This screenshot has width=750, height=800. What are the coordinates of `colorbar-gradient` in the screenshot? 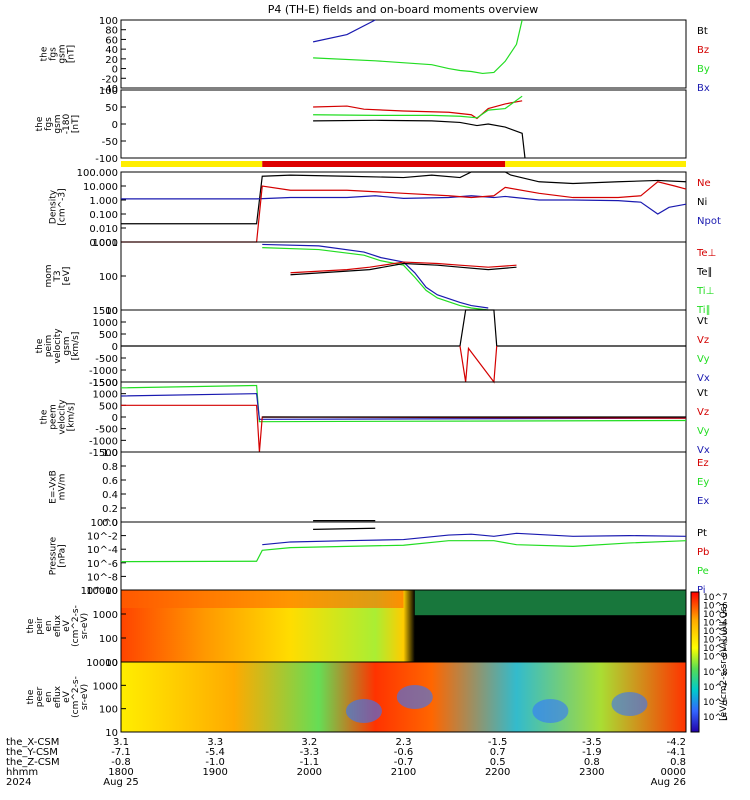 It's located at (695, 662).